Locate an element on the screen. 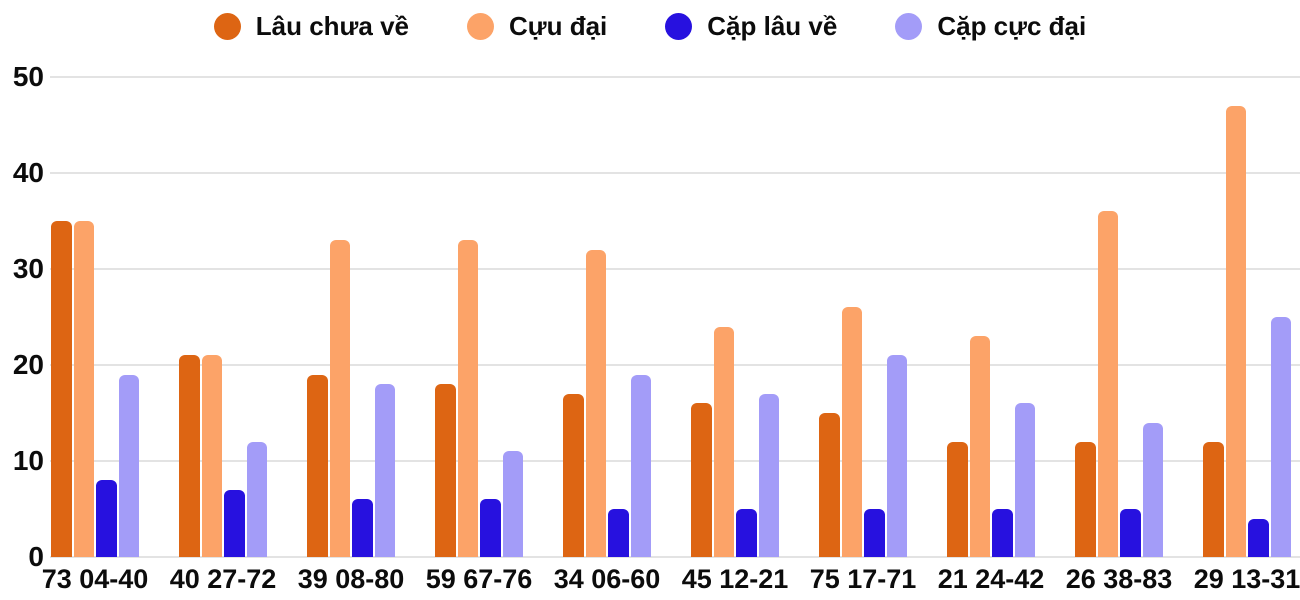  bar-series4-cat7 is located at coordinates (896, 456).